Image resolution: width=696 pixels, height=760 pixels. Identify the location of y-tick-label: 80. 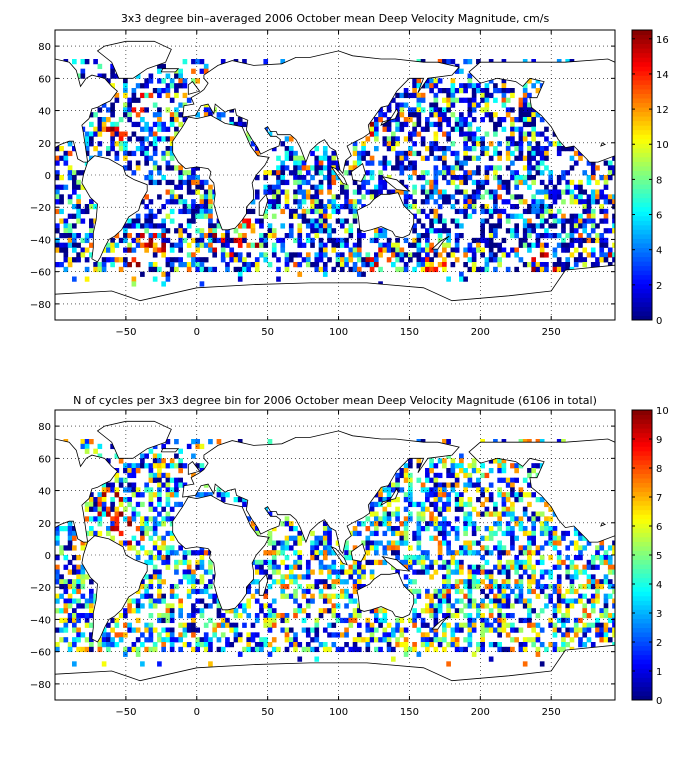
(44, 427).